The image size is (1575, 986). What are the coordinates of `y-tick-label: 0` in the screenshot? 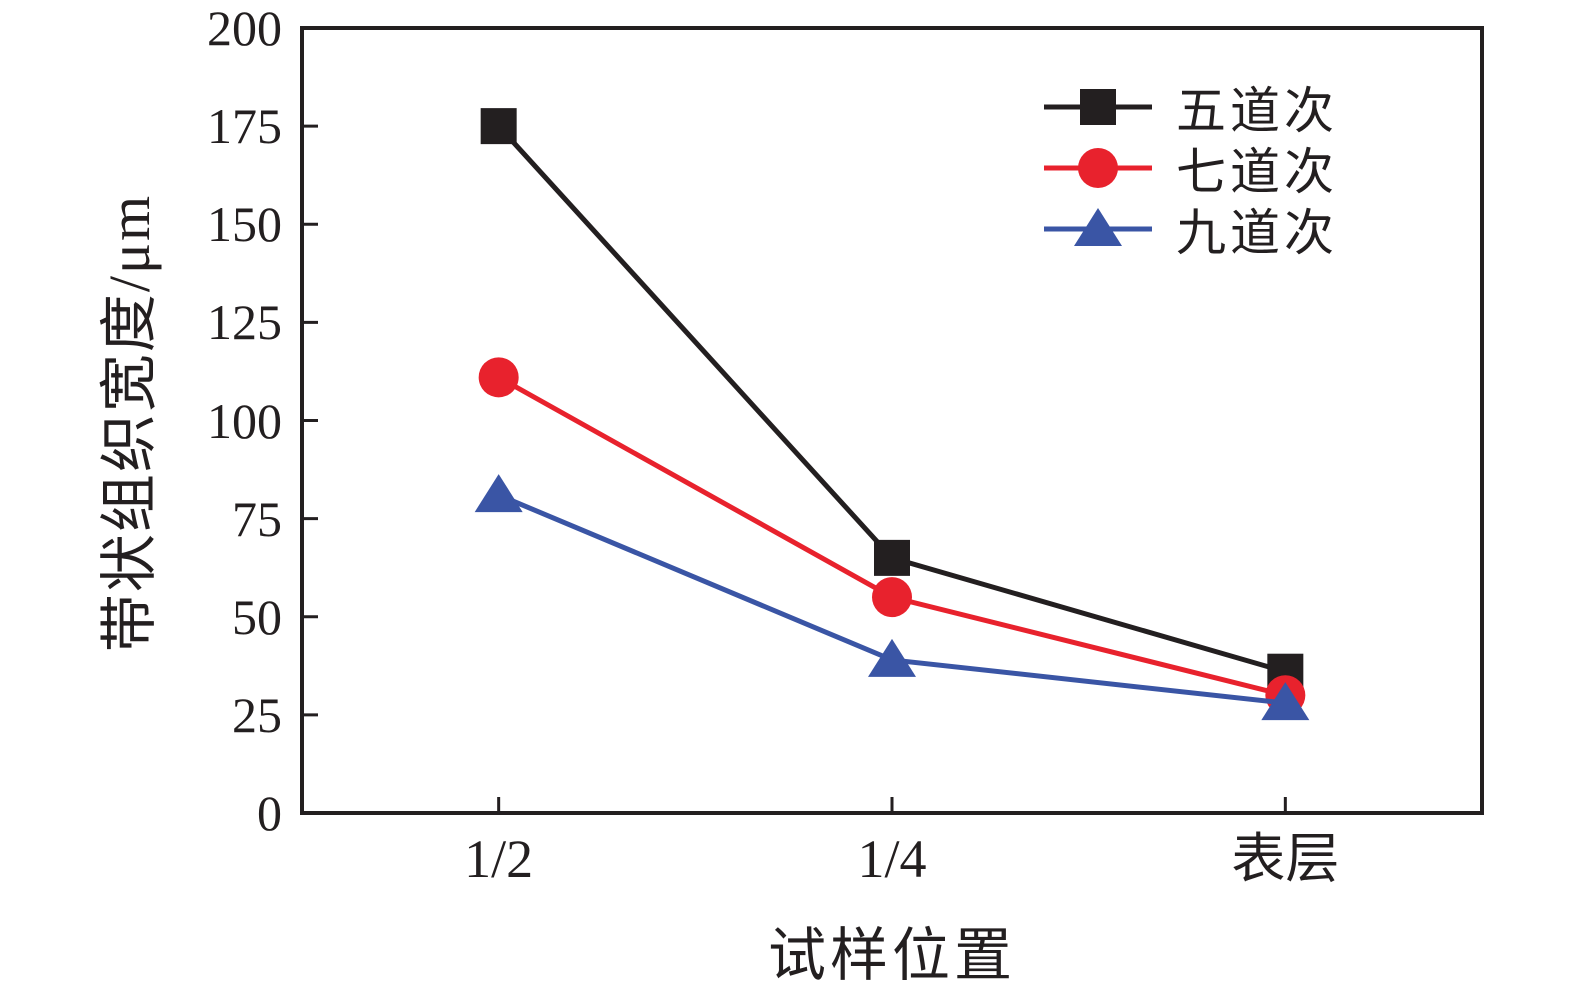 It's located at (269, 813).